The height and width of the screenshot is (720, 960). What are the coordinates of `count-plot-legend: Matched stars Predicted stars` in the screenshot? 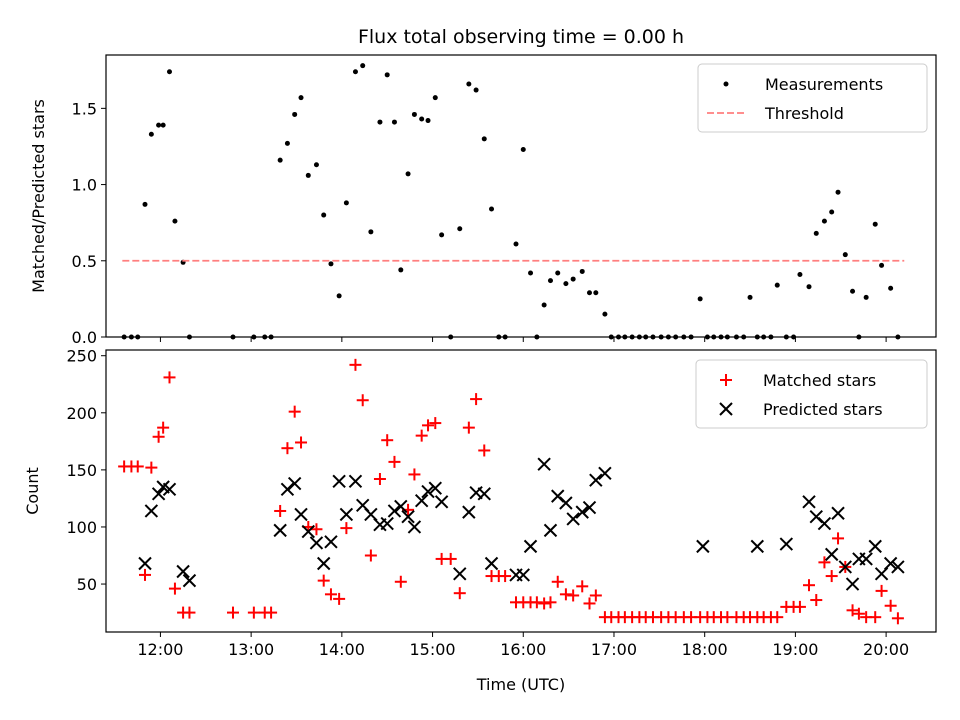 It's located at (811, 394).